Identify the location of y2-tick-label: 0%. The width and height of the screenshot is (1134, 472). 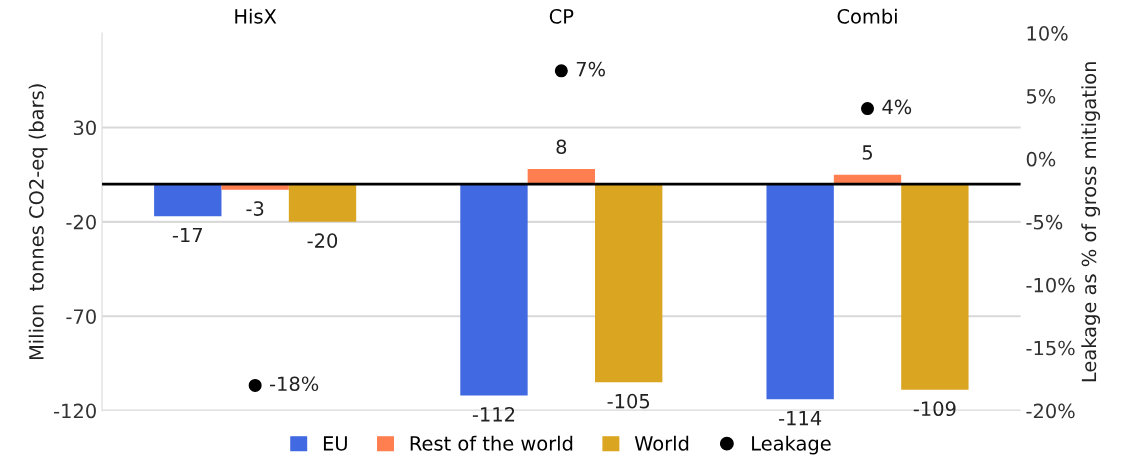
(1041, 159).